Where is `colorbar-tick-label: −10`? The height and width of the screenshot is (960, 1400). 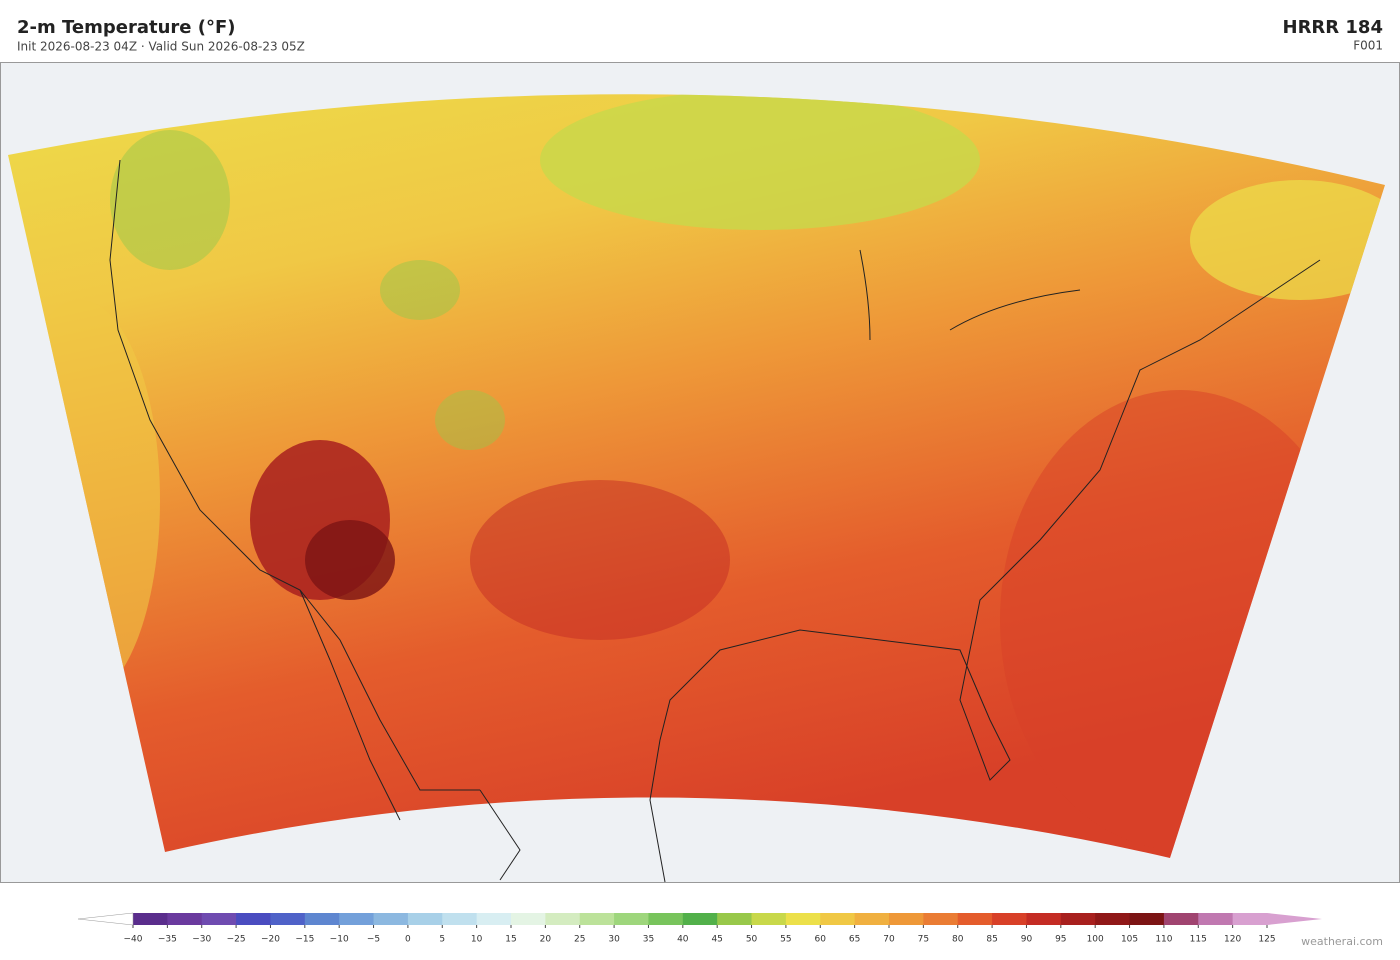
colorbar-tick-label: −10 is located at coordinates (339, 940).